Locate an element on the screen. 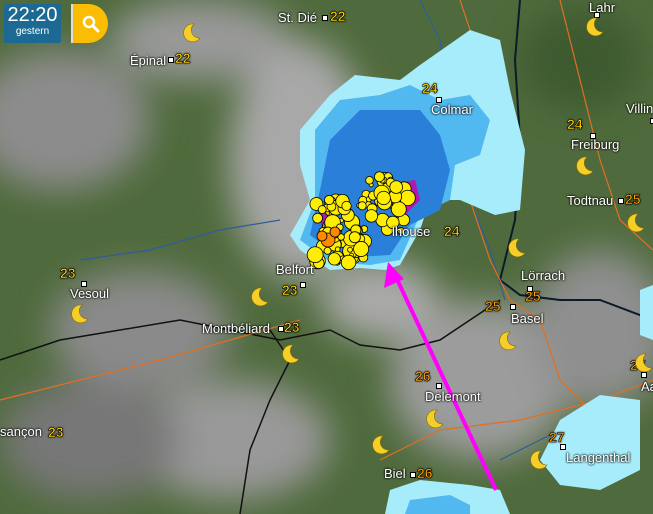 This screenshot has height=514, width=653. city-label: lhouse is located at coordinates (411, 231).